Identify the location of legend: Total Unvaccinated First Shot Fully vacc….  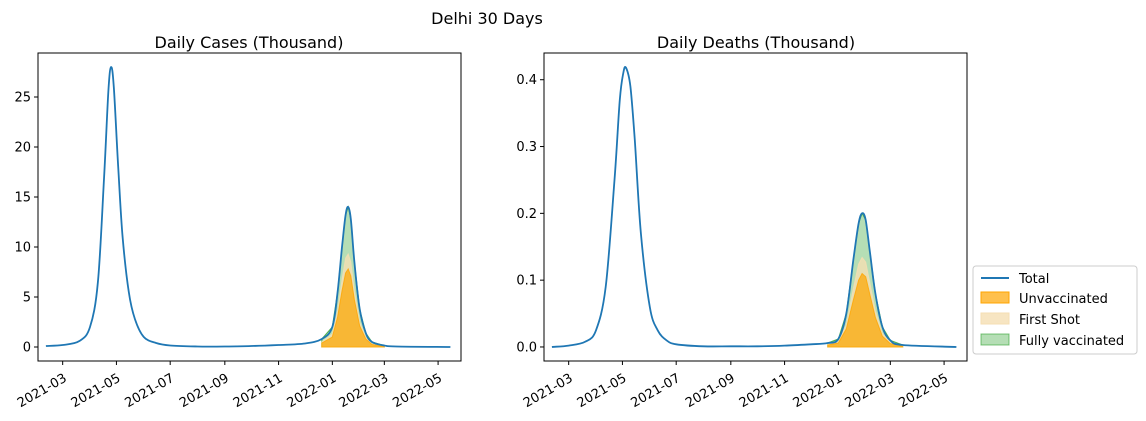
(1055, 310).